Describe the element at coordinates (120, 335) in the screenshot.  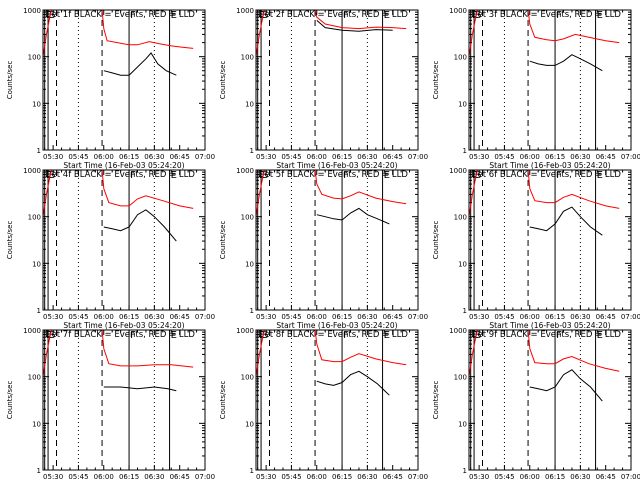
I see `chart-title: Det 7f BLACK = Events, RED = LLD` at that location.